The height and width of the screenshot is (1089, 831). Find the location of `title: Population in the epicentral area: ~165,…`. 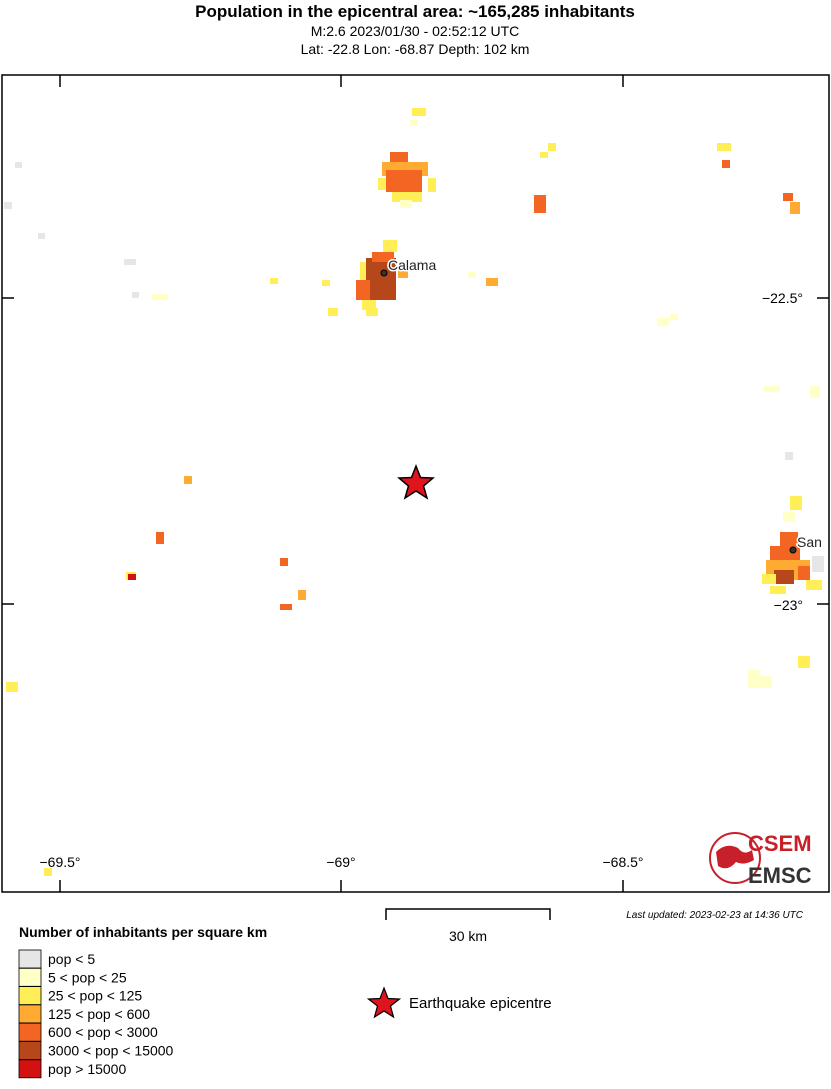

title: Population in the epicentral area: ~165,… is located at coordinates (415, 11).